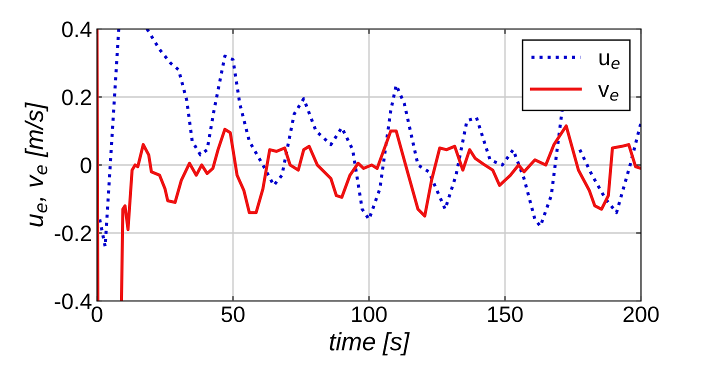 The height and width of the screenshot is (382, 709). Describe the element at coordinates (73, 302) in the screenshot. I see `y-tick-label: -0.4` at that location.